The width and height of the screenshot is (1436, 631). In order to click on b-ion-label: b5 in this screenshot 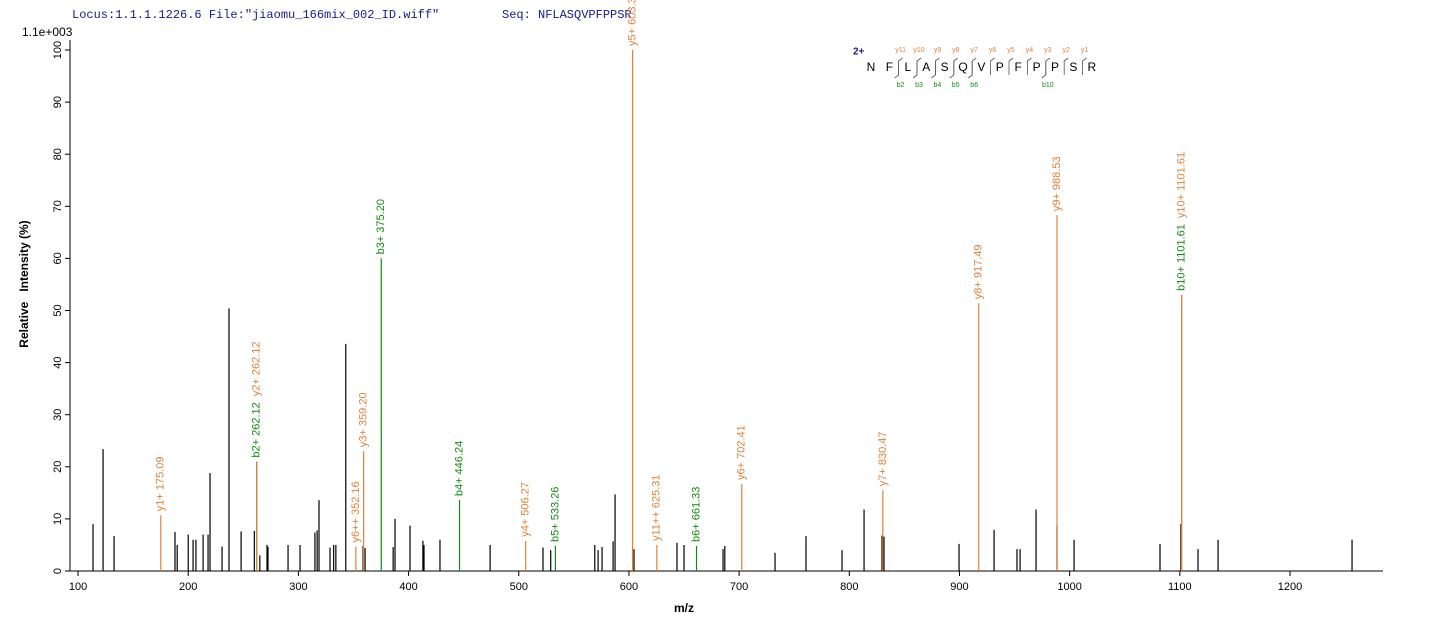, I will do `click(956, 85)`.